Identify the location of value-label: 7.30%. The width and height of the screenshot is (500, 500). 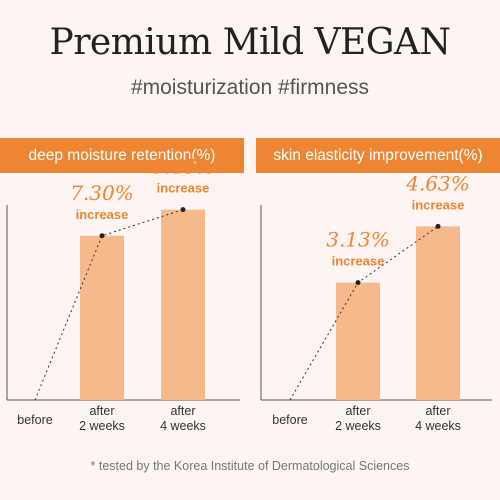
(102, 193).